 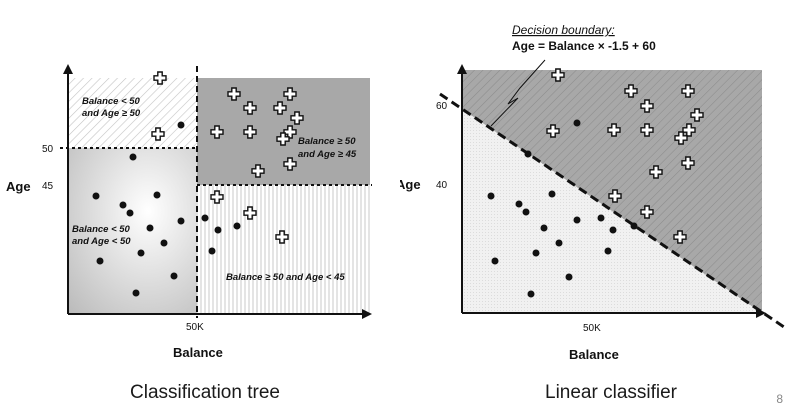 I want to click on region-label-top-left-line2: and Age ≥ 50, so click(x=111, y=113).